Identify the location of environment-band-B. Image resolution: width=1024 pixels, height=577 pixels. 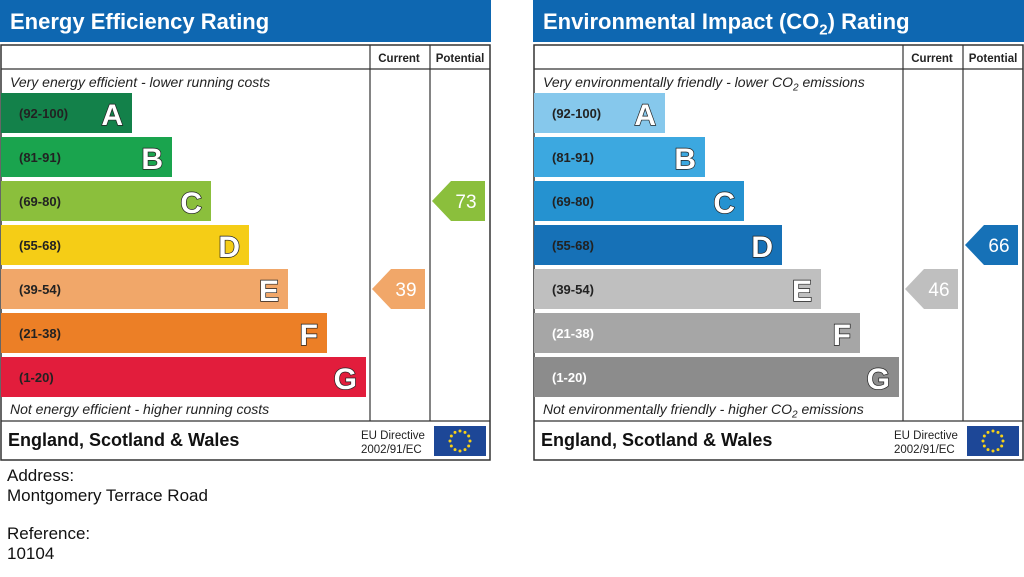
(619, 157).